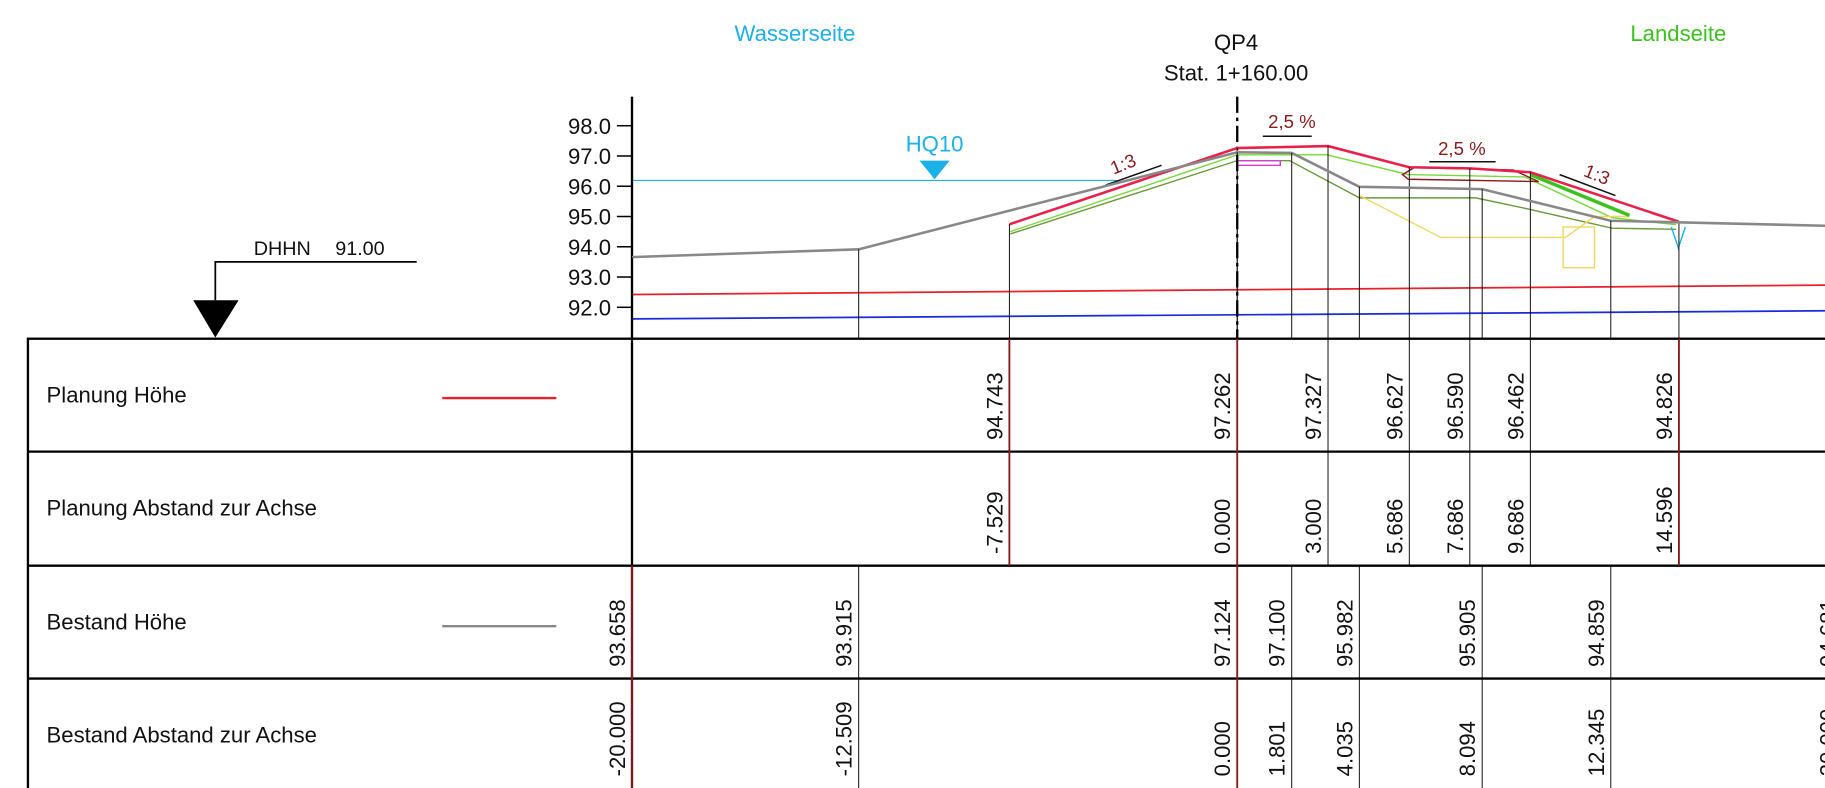 Image resolution: width=1825 pixels, height=788 pixels. Describe the element at coordinates (589, 186) in the screenshot. I see `axis-tick-label: 96.0` at that location.